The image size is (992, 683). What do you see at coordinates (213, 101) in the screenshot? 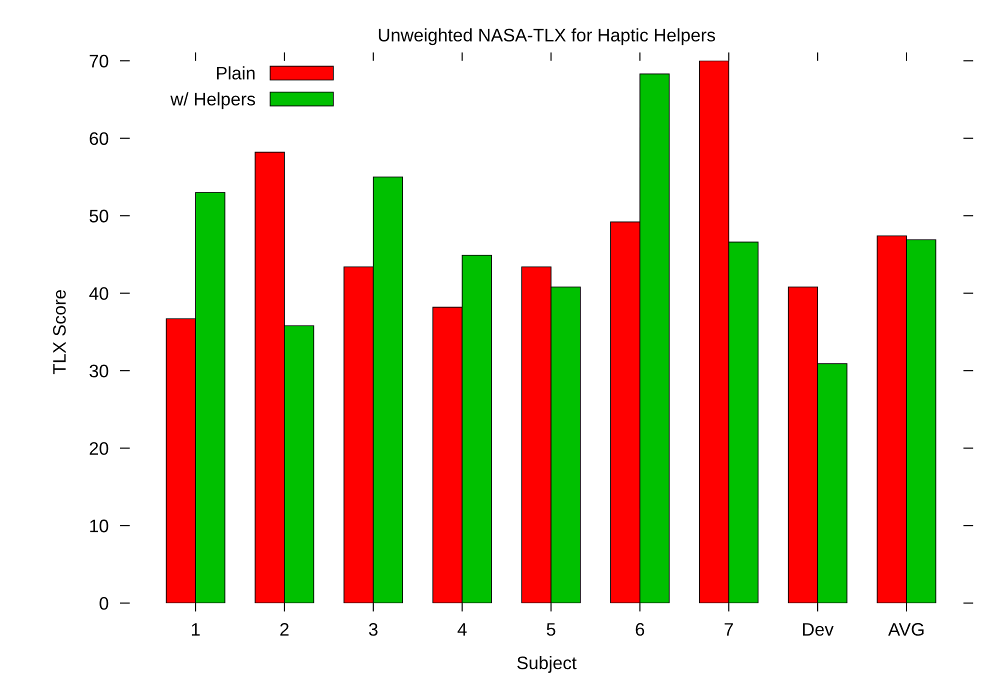
I see `legend-label: w/ Helpers` at bounding box center [213, 101].